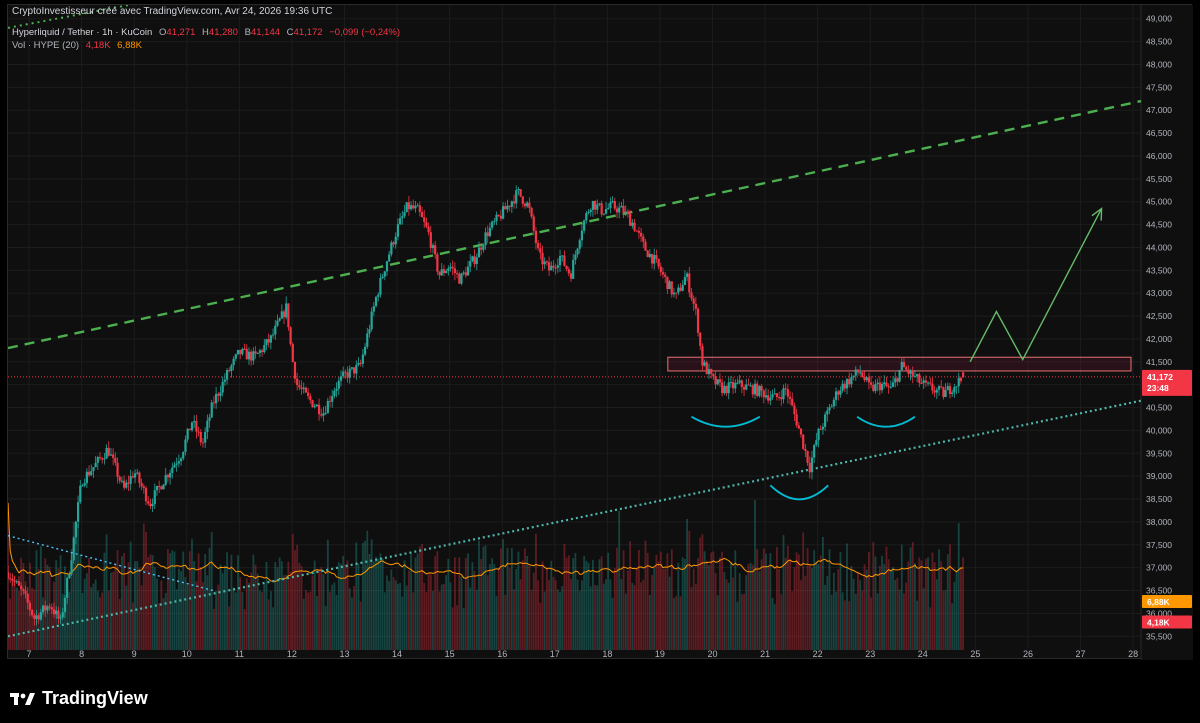  Describe the element at coordinates (1159, 545) in the screenshot. I see `y-tick-label: 37,500` at that location.